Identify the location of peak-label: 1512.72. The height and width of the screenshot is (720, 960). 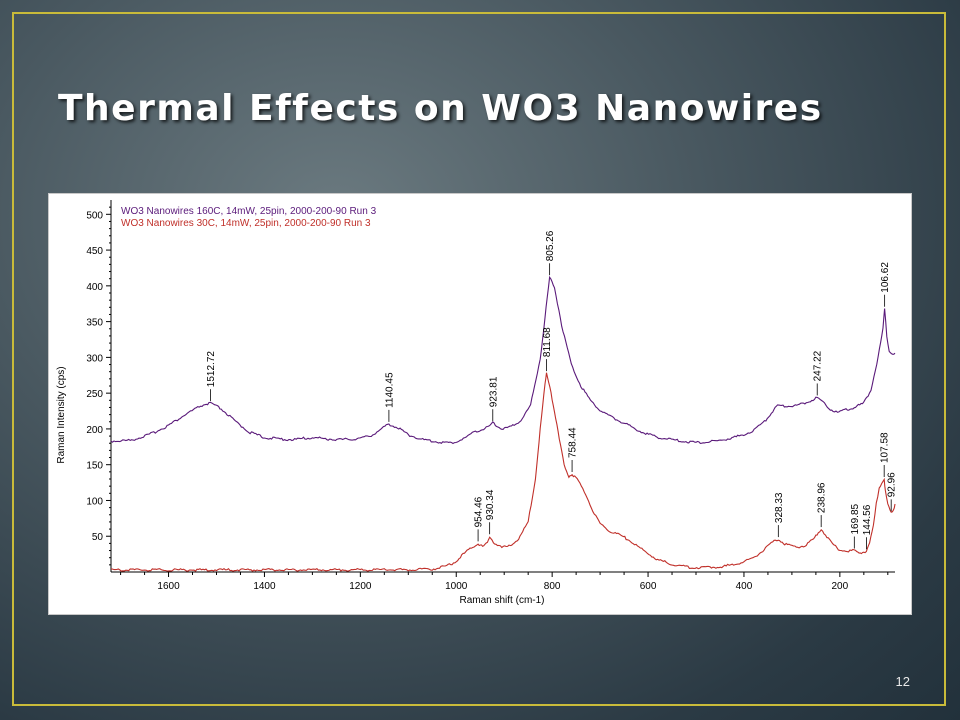
(211, 369).